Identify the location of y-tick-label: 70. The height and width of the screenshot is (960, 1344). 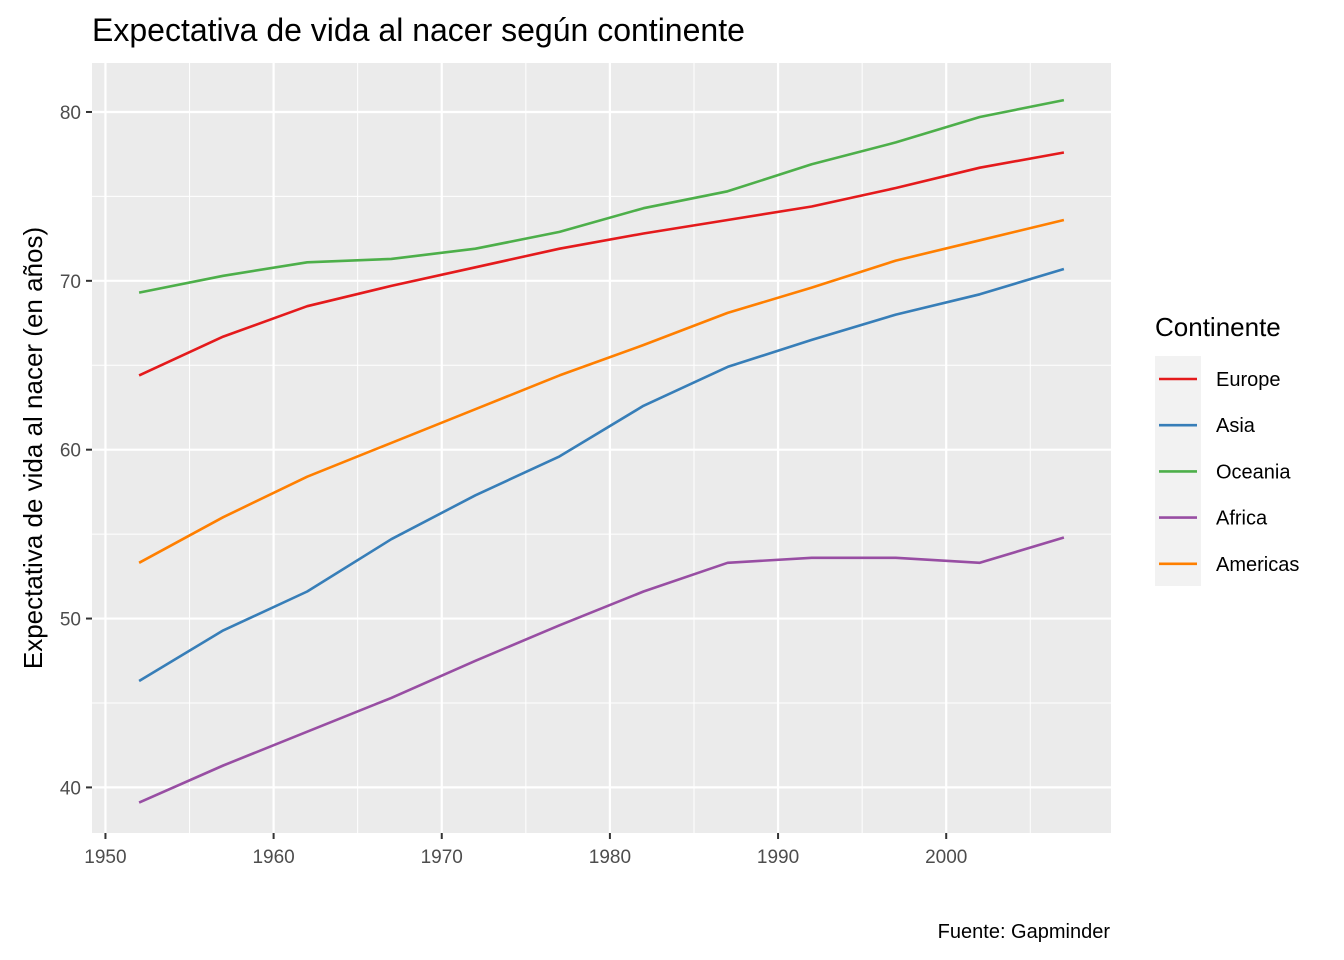
(70, 282).